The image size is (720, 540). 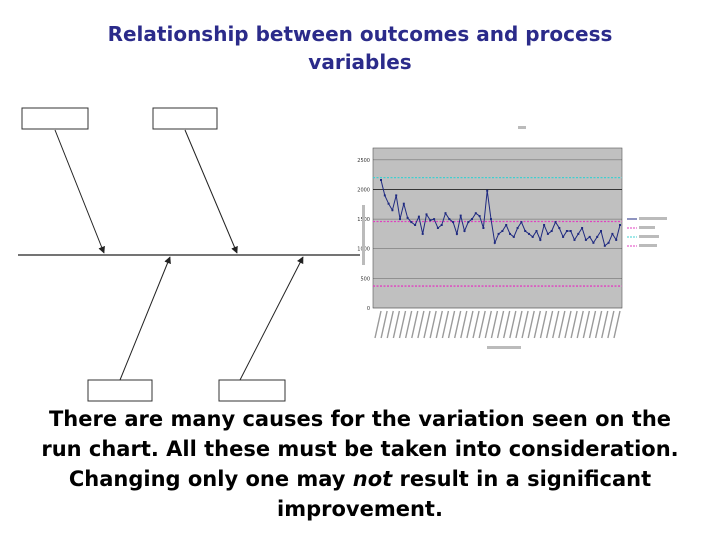 I want to click on branch-arrow-bottom-left, so click(x=145, y=318).